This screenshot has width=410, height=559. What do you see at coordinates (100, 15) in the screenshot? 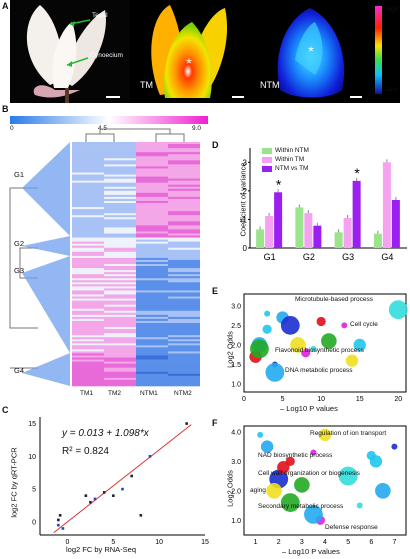
I see `tepal-label: Tepal` at bounding box center [100, 15].